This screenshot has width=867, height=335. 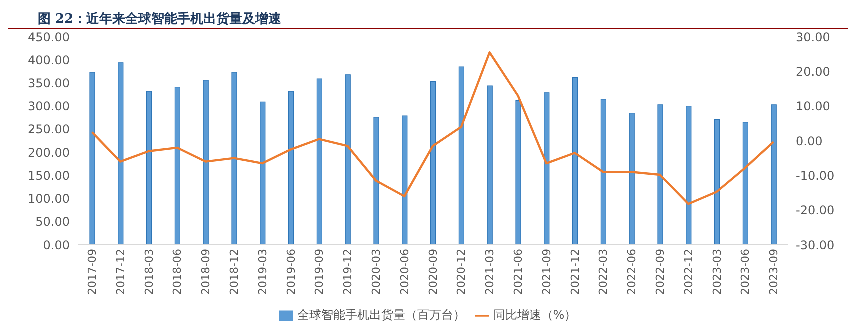 I want to click on y-tick-label: 400.00, so click(x=49, y=60).